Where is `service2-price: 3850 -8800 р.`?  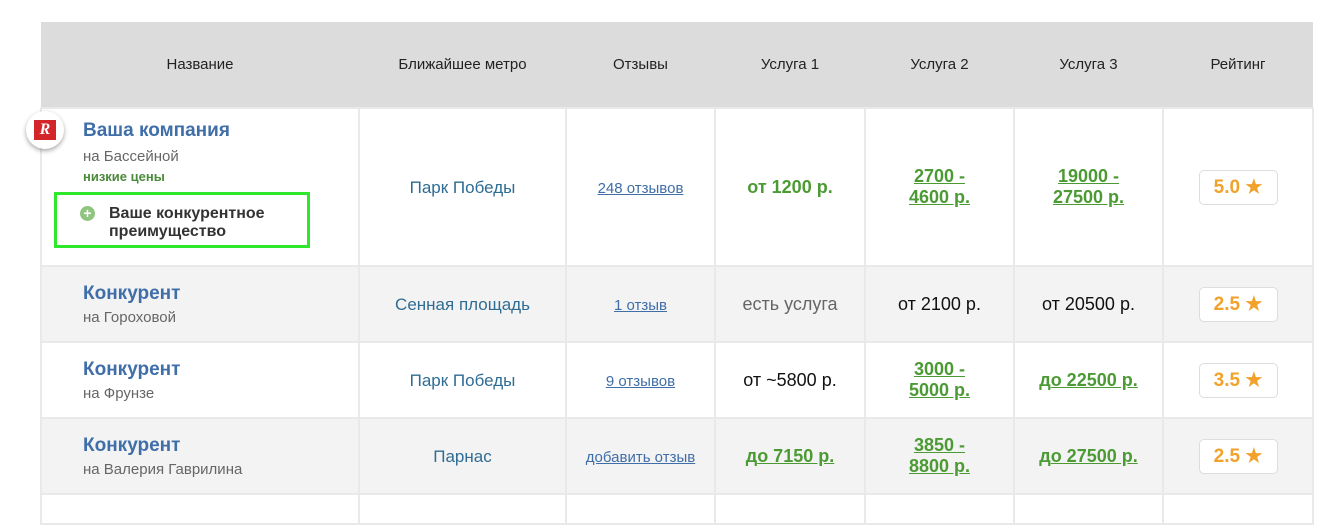
service2-price: 3850 -8800 р. is located at coordinates (939, 455).